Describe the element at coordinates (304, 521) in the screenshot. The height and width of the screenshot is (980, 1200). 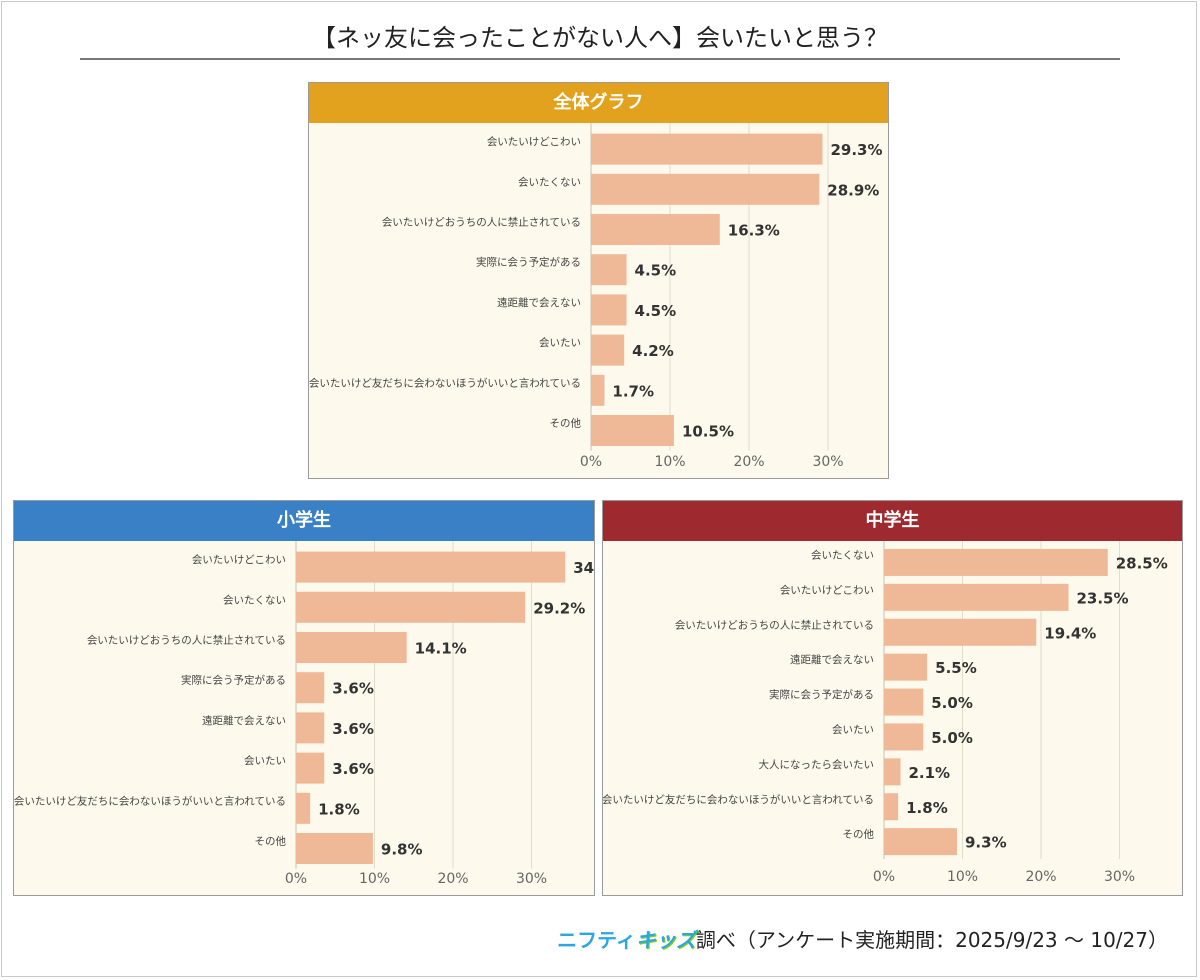
I see `elementary-chart-title: 小学生` at that location.